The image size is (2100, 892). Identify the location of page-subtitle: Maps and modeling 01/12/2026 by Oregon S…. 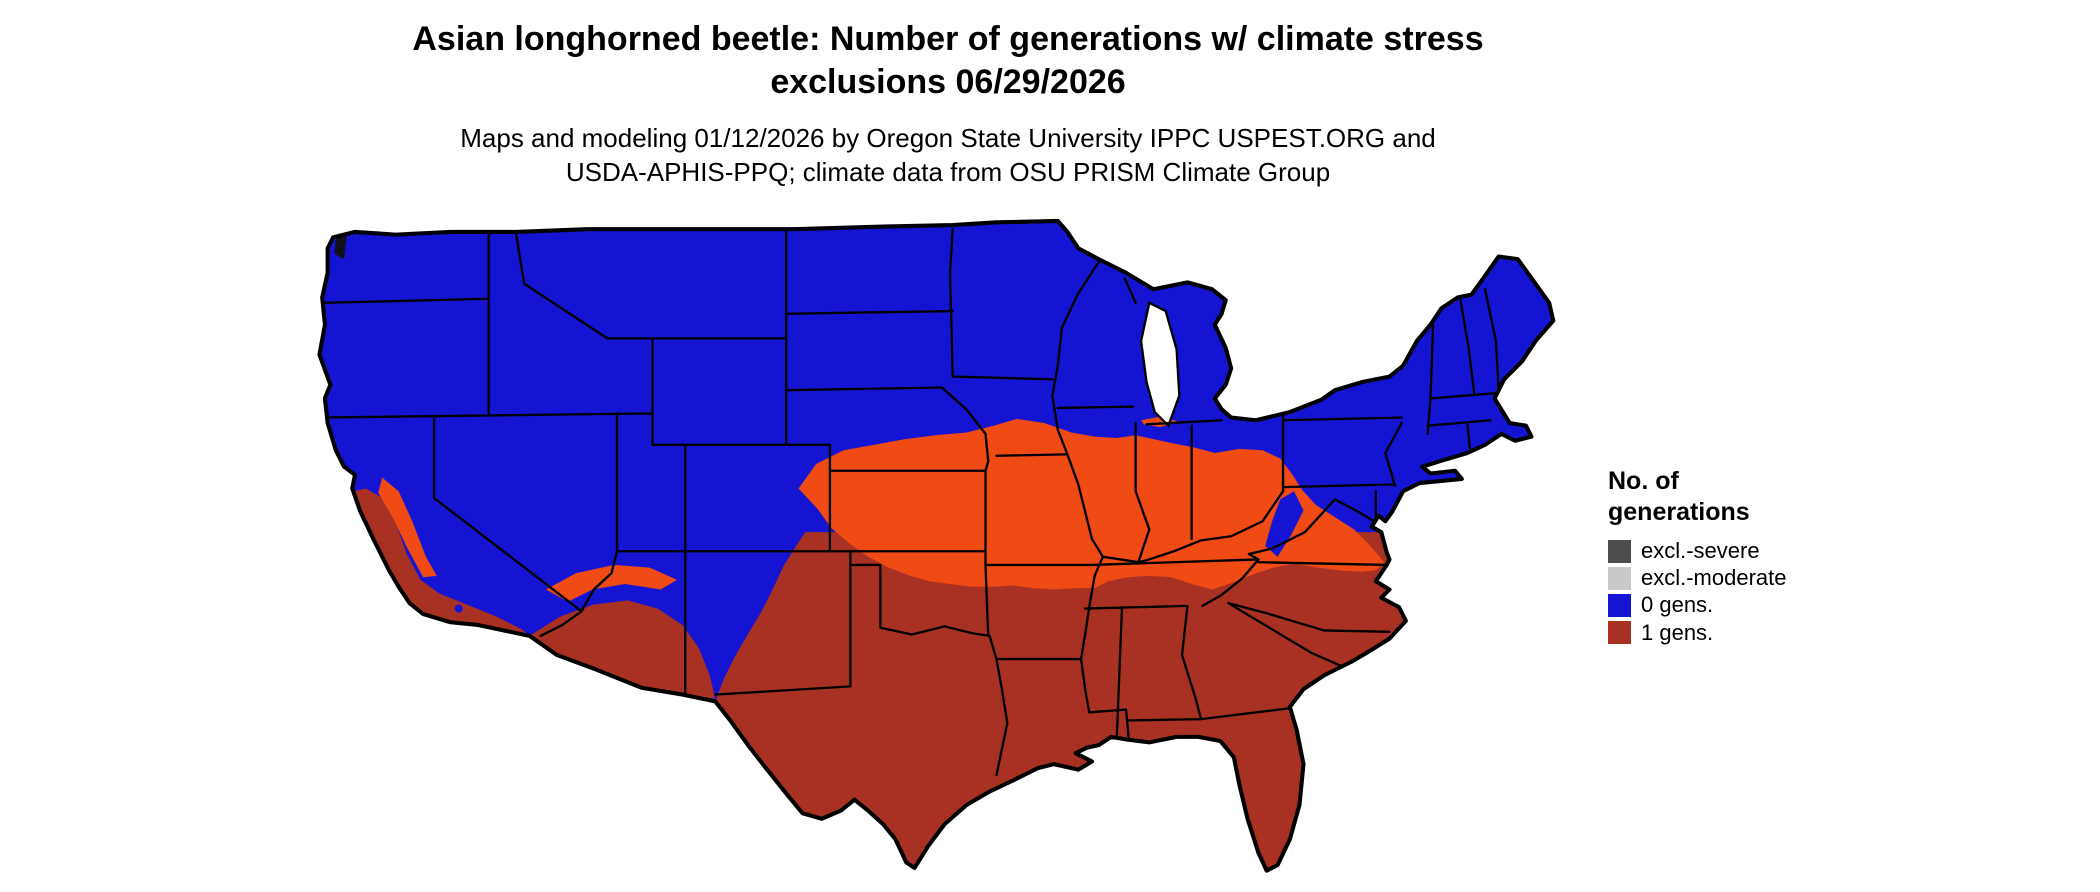
(948, 155).